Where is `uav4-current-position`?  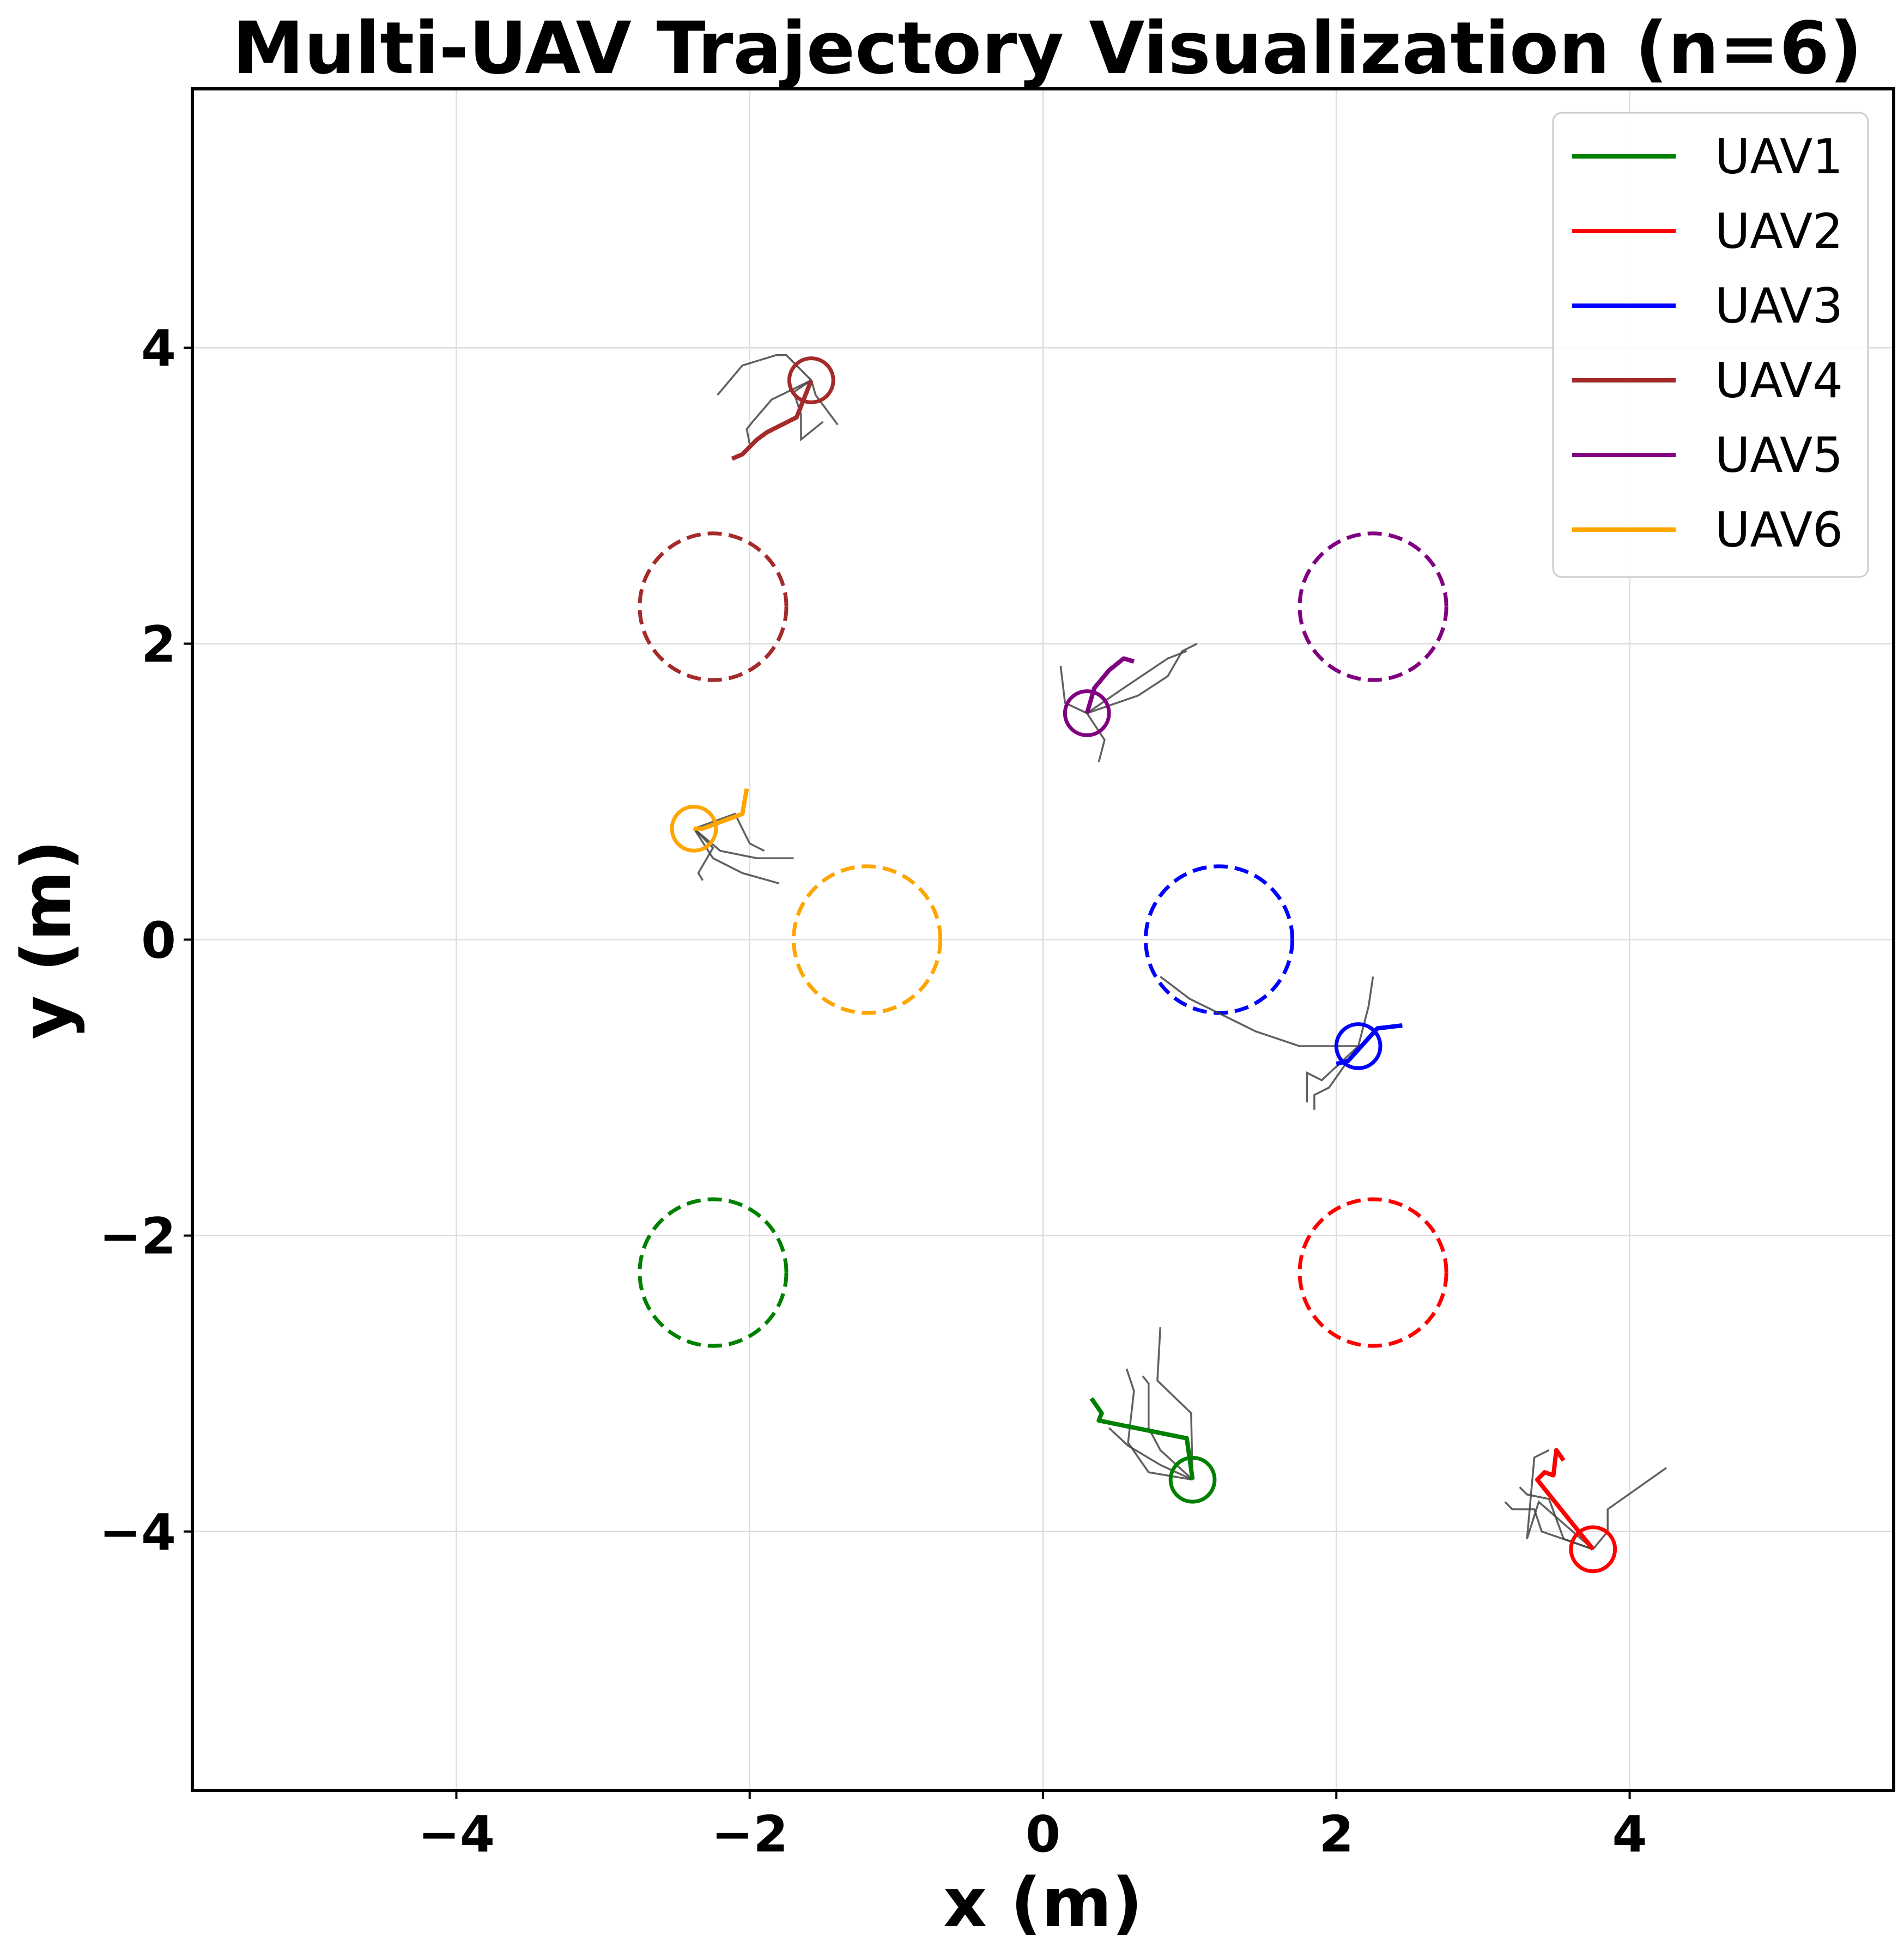
uav4-current-position is located at coordinates (811, 380).